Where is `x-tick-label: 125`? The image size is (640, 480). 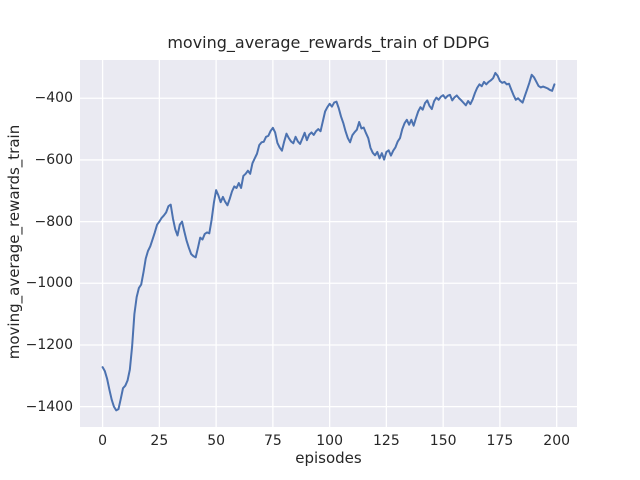 x-tick-label: 125 is located at coordinates (386, 441).